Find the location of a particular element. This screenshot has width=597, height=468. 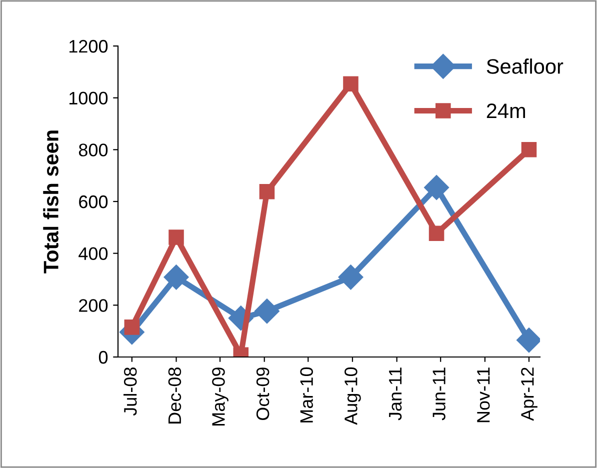

x-tick-label: Dec-08 is located at coordinates (175, 396).